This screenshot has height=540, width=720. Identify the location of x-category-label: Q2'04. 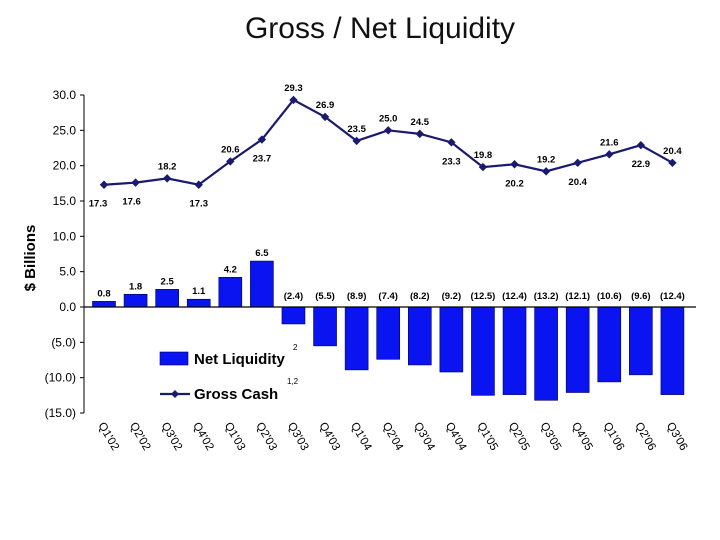
(393, 437).